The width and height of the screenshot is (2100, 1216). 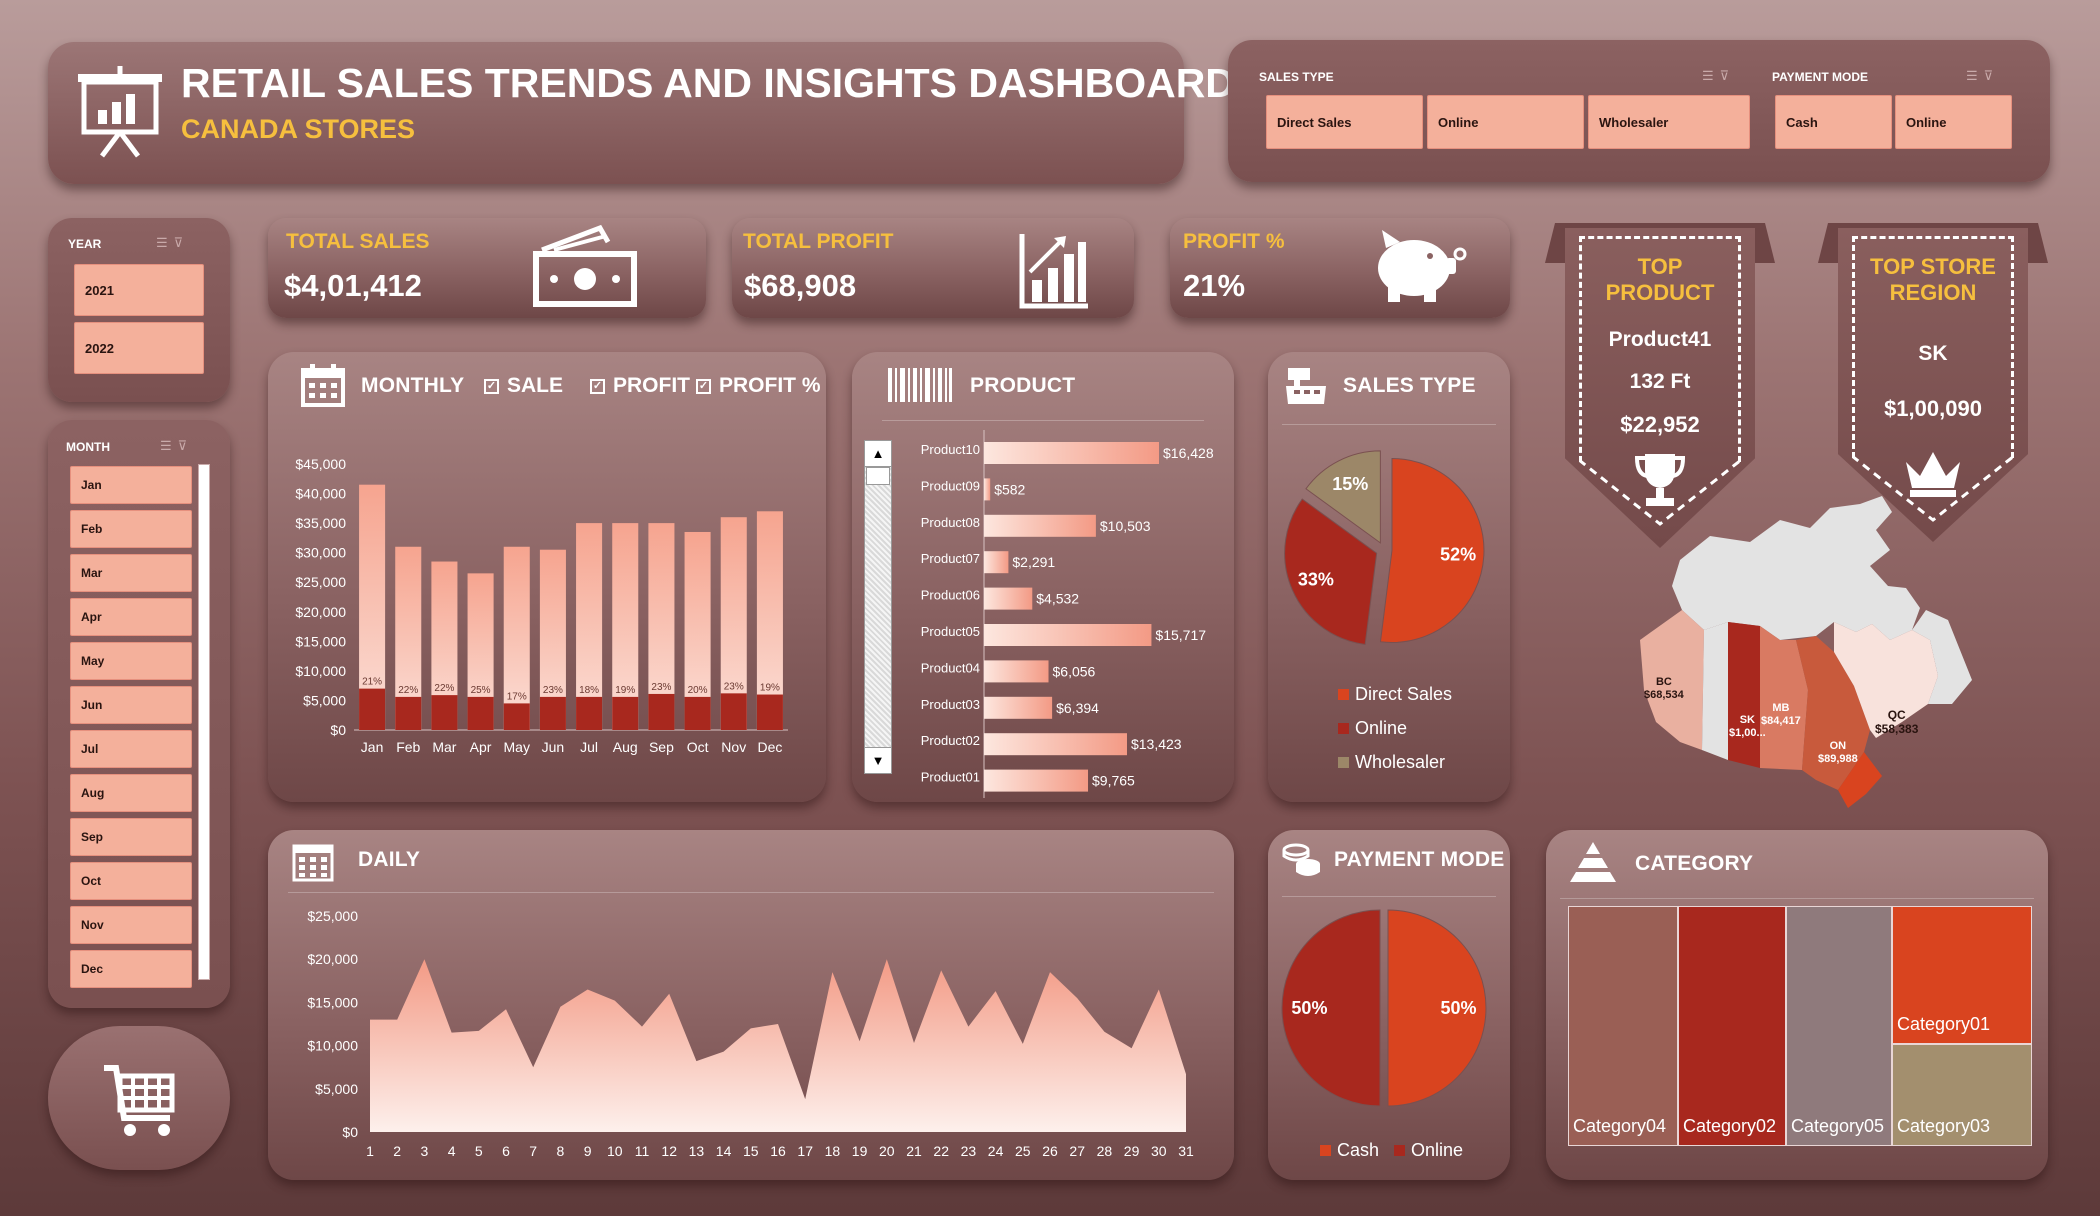 I want to click on scroll-thumb, so click(x=878, y=476).